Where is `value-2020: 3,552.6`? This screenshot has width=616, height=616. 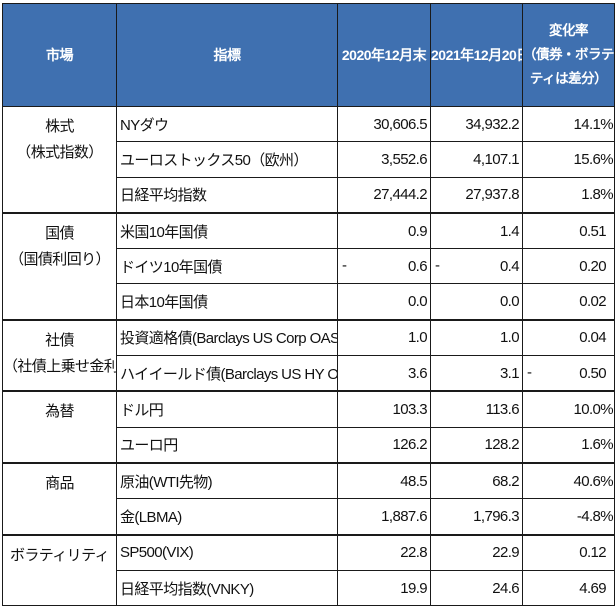
value-2020: 3,552.6 is located at coordinates (384, 159).